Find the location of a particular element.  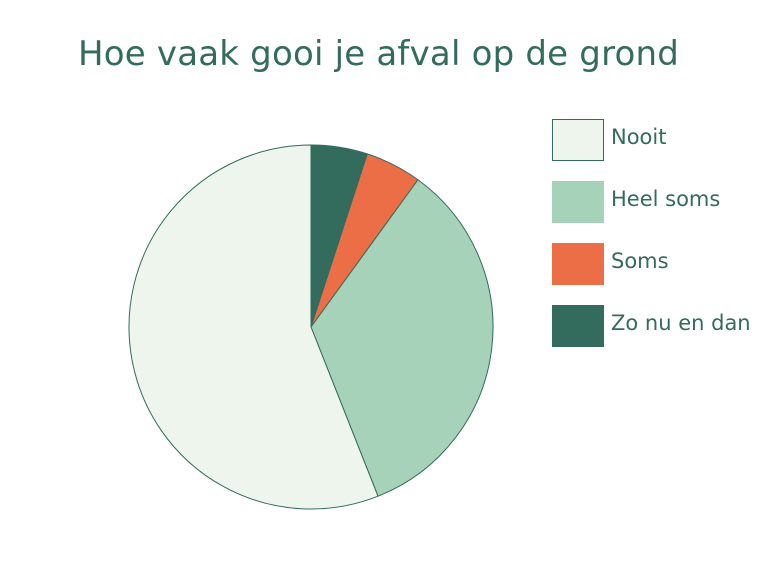

chart-title: Hoe vaak gooi je afval op de grond is located at coordinates (379, 54).